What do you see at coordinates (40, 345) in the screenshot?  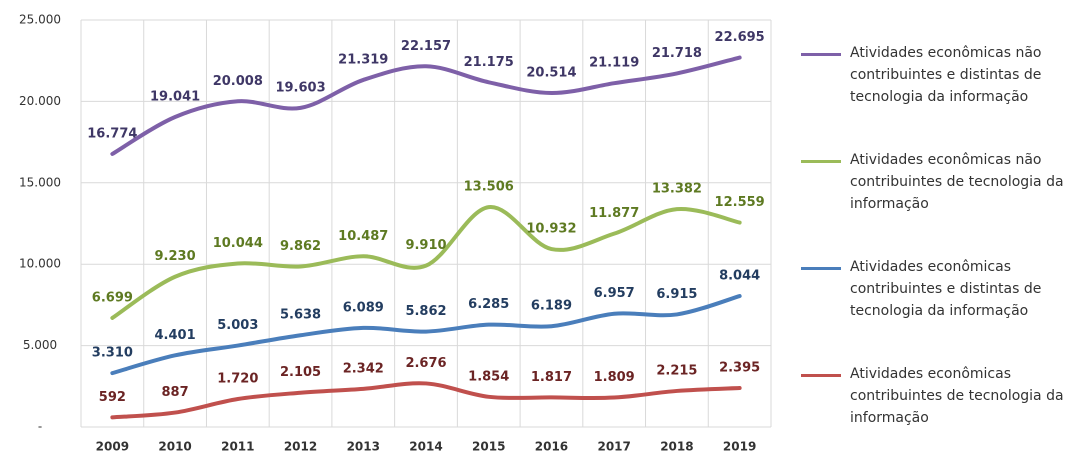 I see `y-tick-label: 5.000` at bounding box center [40, 345].